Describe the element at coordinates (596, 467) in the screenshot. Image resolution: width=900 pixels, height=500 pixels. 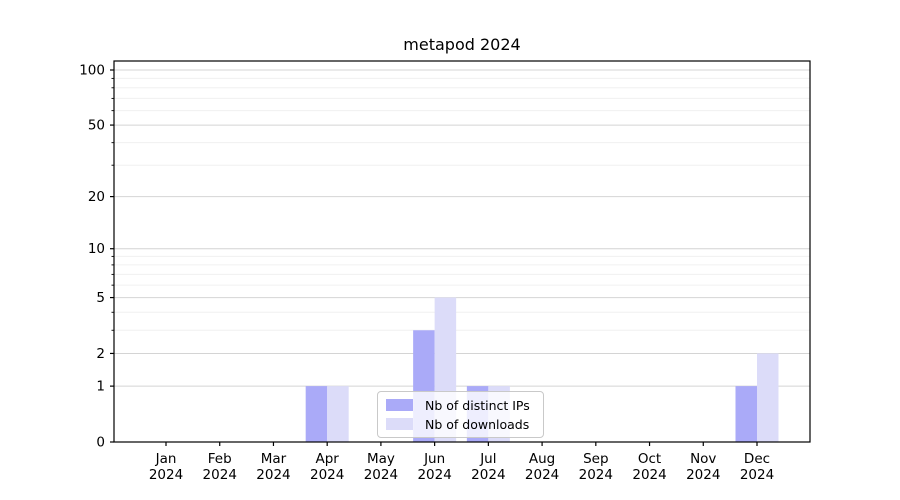
I see `x-tick-label: Sep 2024` at that location.